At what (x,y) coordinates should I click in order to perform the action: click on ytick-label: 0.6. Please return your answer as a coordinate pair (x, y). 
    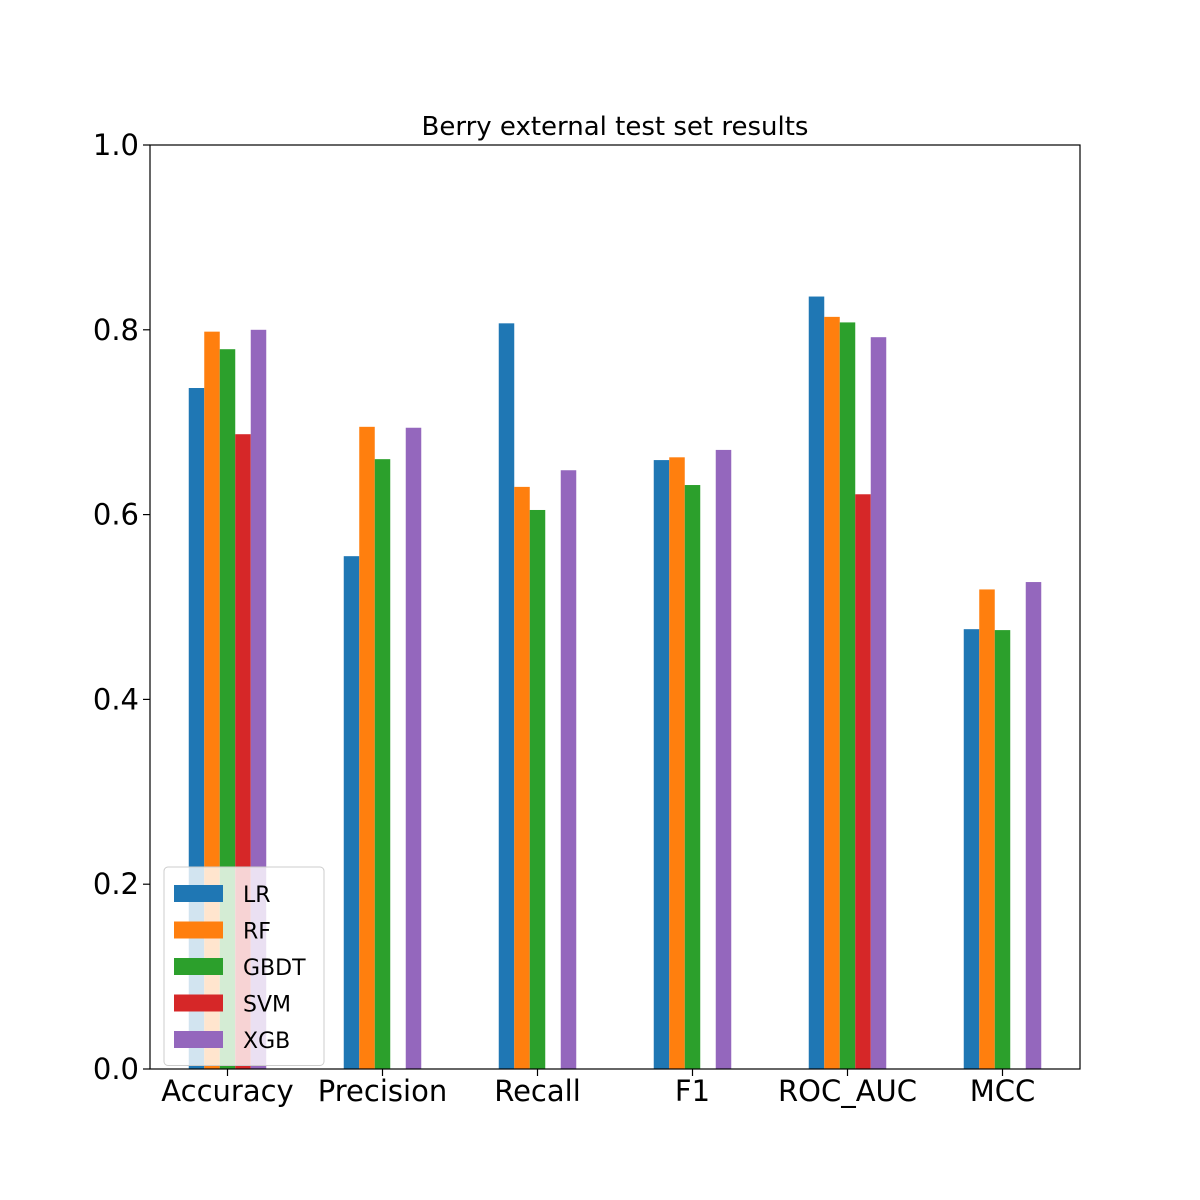
    Looking at the image, I should click on (116, 515).